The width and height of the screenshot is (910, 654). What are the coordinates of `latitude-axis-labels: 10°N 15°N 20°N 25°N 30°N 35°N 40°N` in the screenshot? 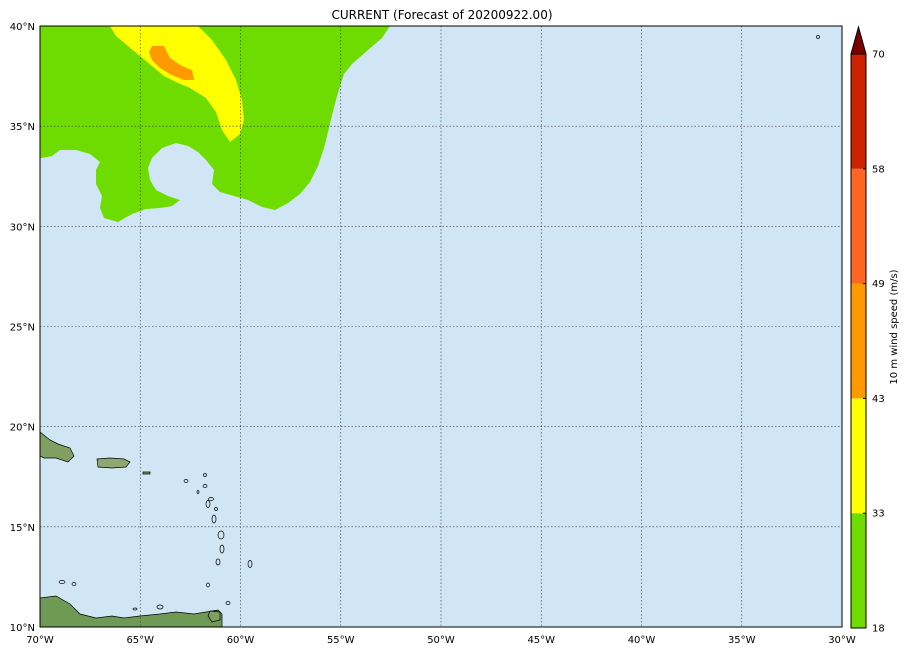 It's located at (22, 328).